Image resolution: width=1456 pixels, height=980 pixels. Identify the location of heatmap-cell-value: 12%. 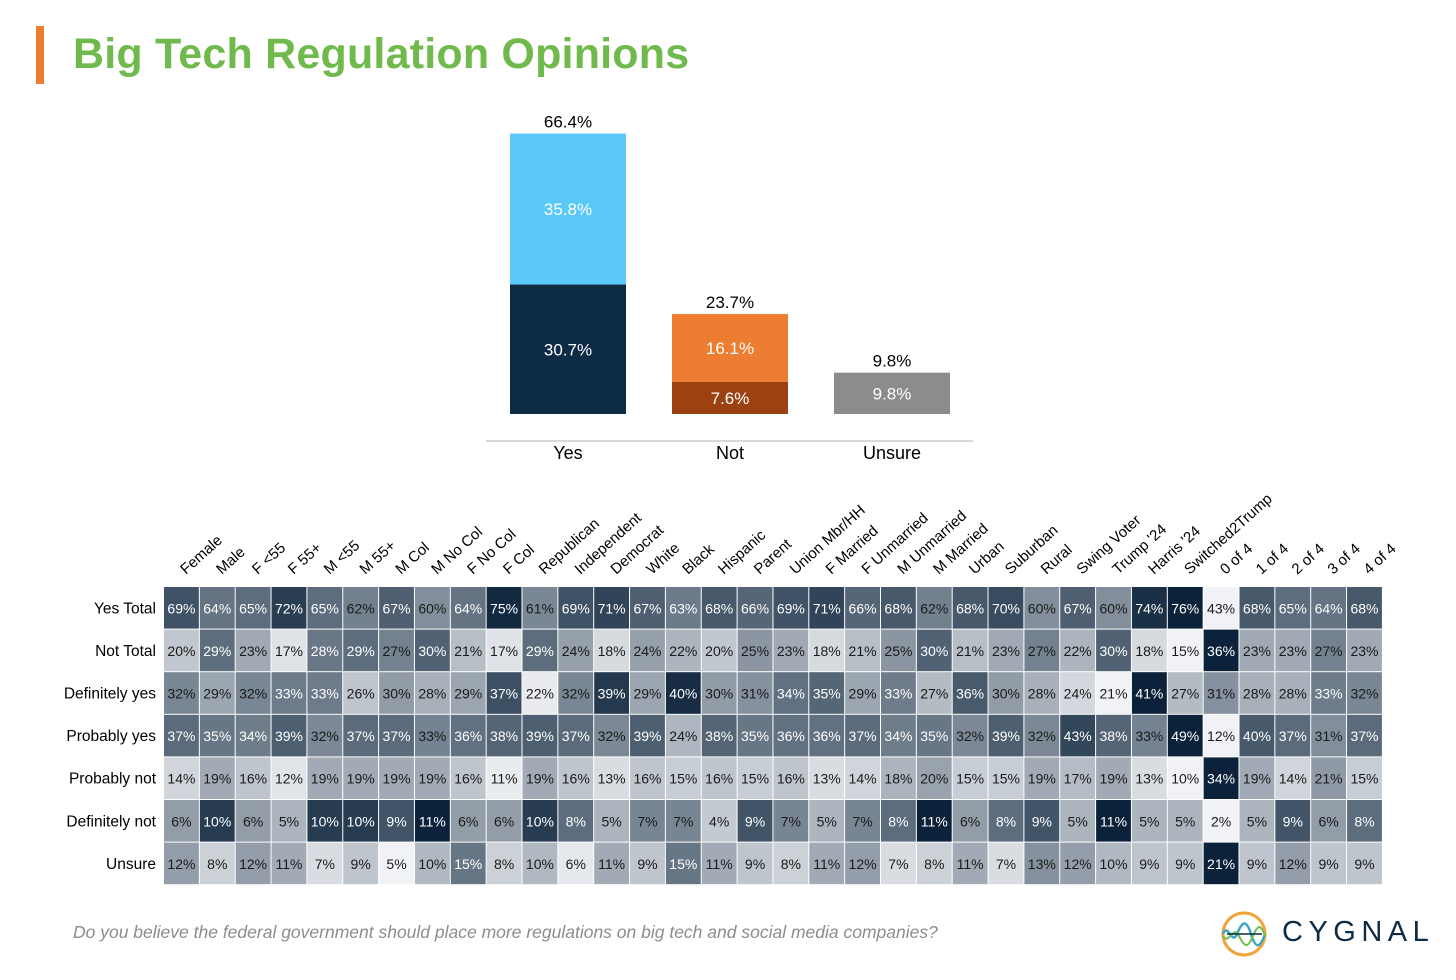
(1078, 864).